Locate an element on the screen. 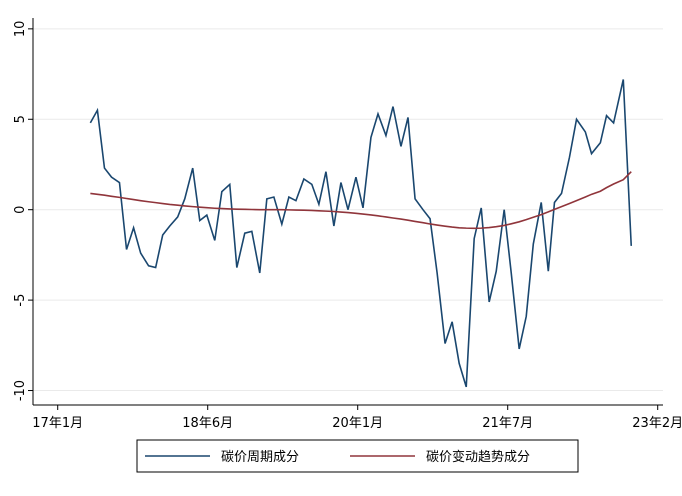  legend-label: 碳价变动趋势成分 is located at coordinates (478, 457).